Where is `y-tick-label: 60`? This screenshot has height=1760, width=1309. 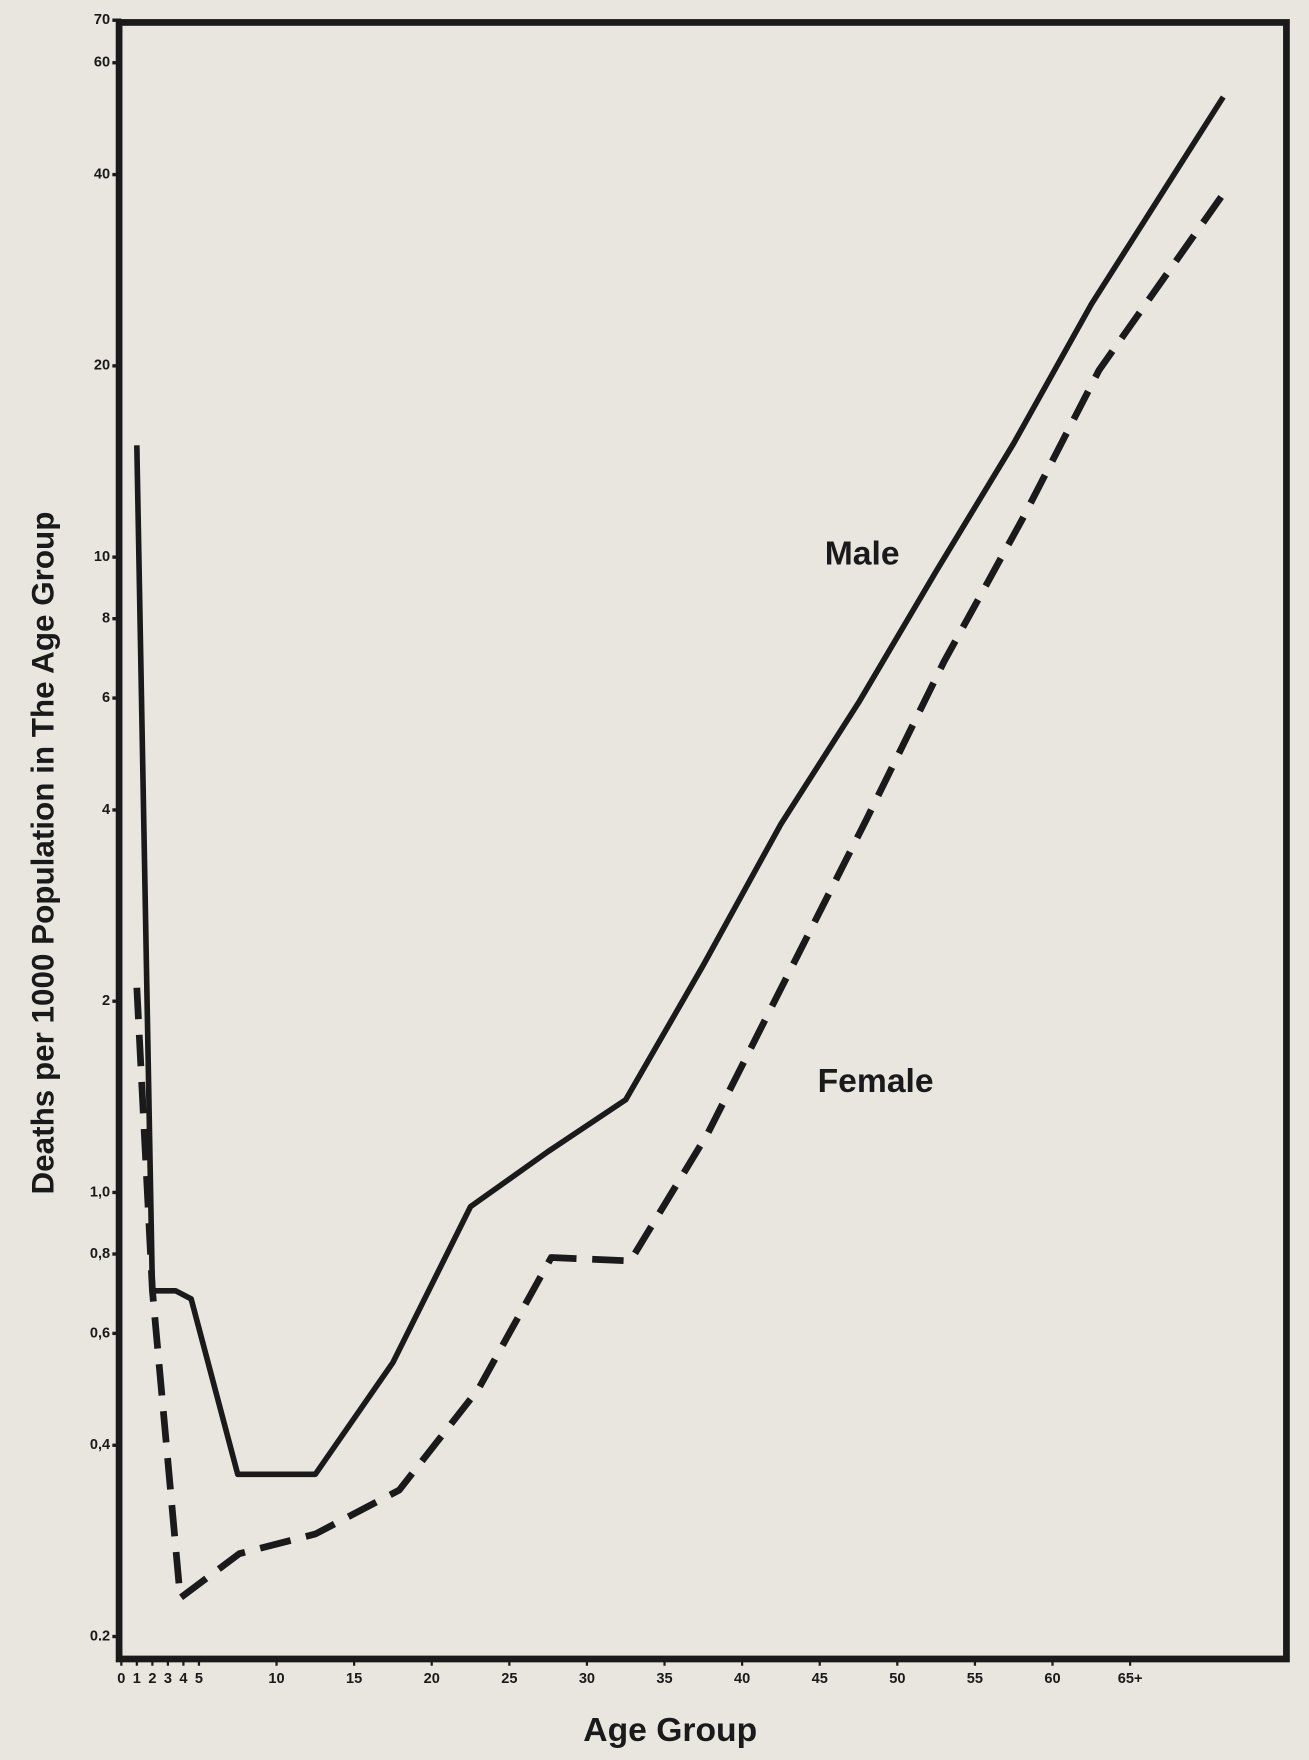
y-tick-label: 60 is located at coordinates (102, 63).